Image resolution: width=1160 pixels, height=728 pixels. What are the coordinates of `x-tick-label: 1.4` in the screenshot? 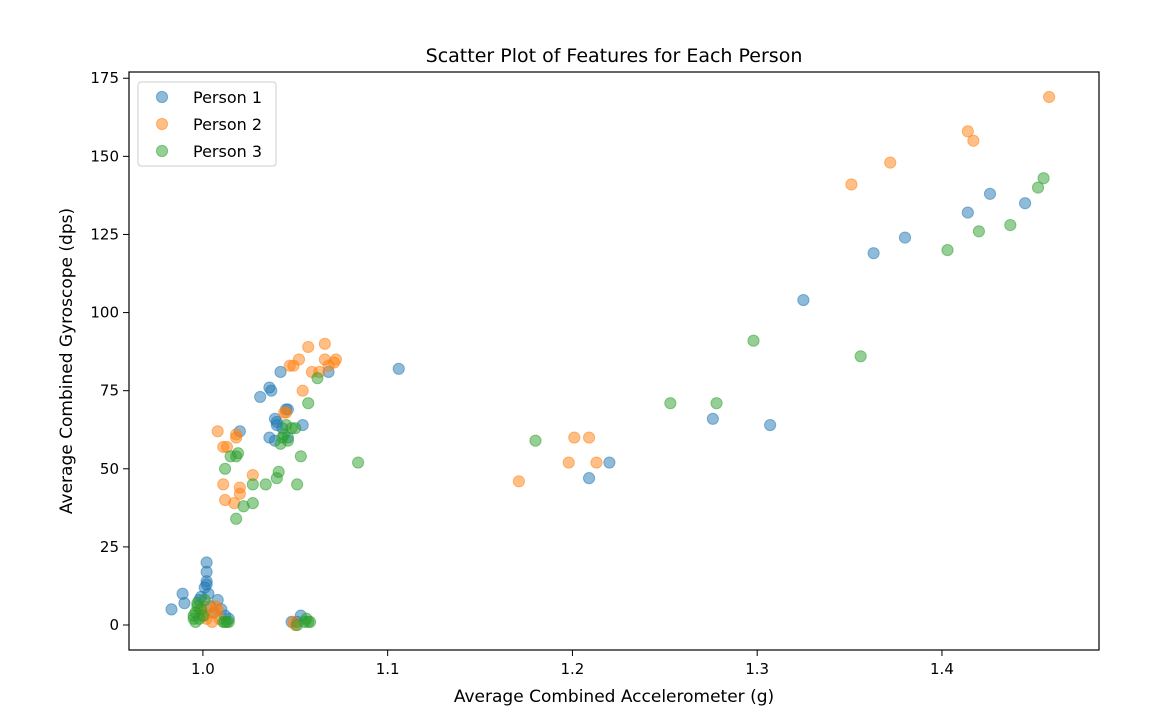 It's located at (942, 669).